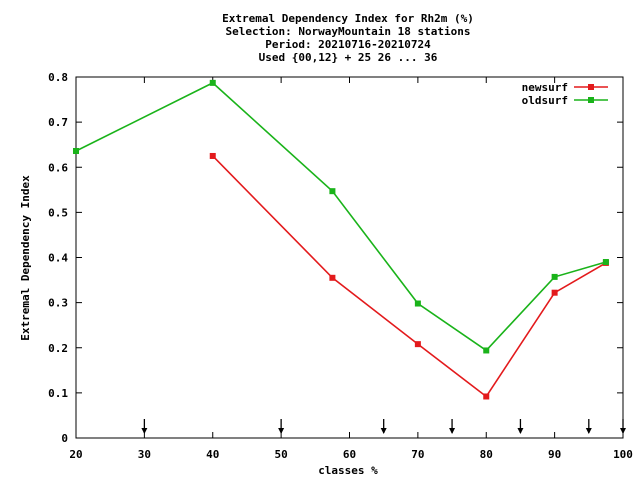 This screenshot has width=640, height=480. Describe the element at coordinates (554, 454) in the screenshot. I see `x-tick-label: 90` at that location.